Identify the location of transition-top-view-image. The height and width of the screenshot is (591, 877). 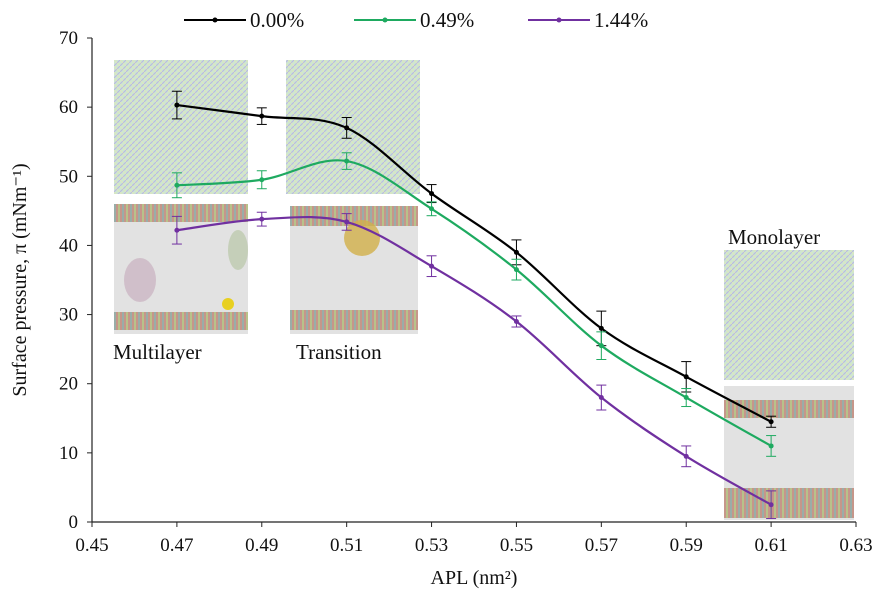
(353, 127).